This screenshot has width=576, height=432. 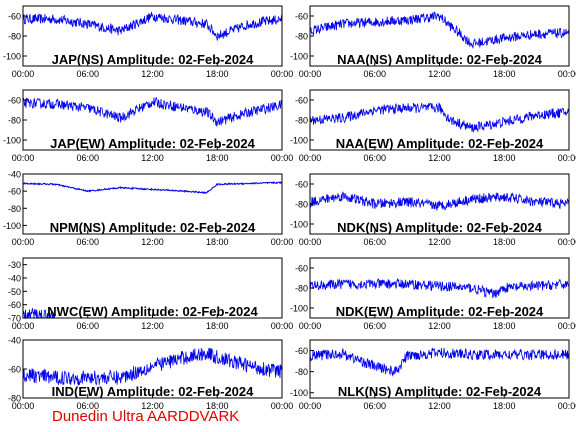 I want to click on panel-title: NAA(NS) Amplitude: 02-Feb-2024, so click(x=439, y=59).